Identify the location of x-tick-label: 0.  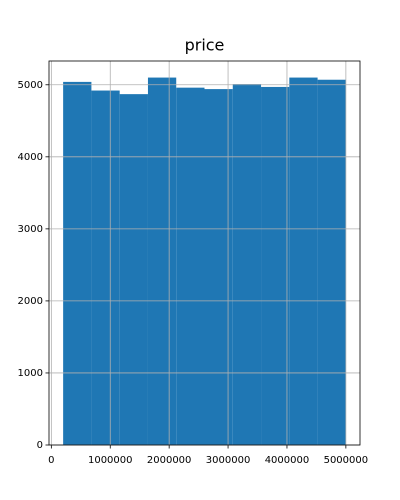
(51, 460).